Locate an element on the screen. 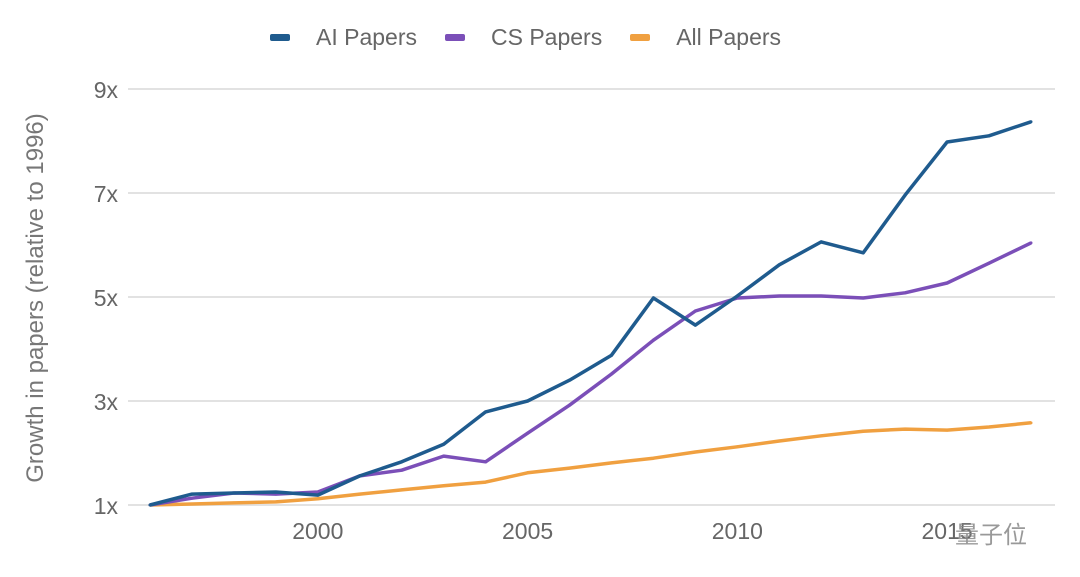 The height and width of the screenshot is (577, 1080). legend-item-cs-papers: CS Papers is located at coordinates (523, 37).